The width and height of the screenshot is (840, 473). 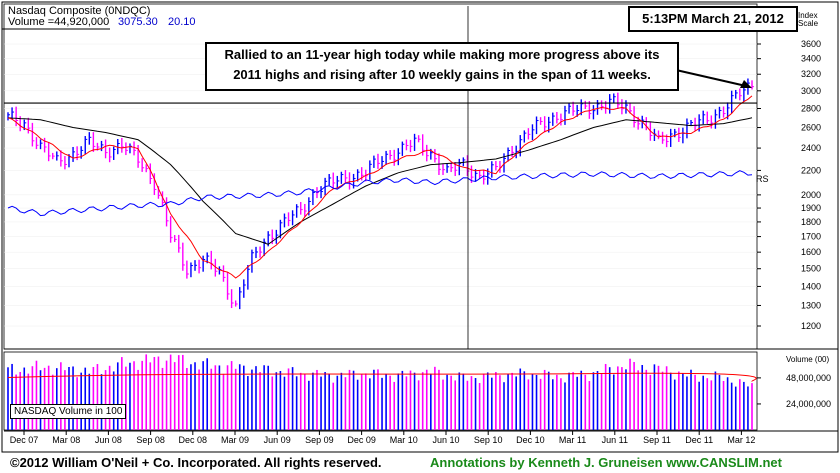 What do you see at coordinates (108, 440) in the screenshot?
I see `x-tick-label: Jun 08` at bounding box center [108, 440].